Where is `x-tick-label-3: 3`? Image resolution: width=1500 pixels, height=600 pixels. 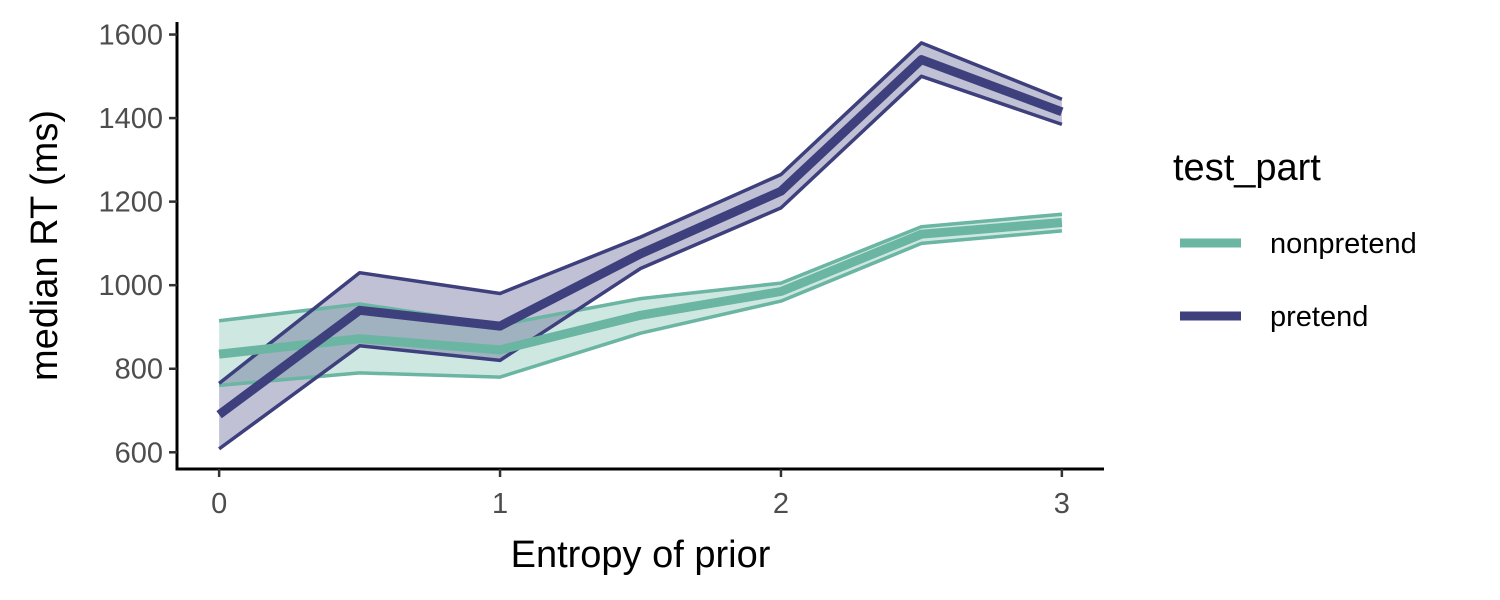
x-tick-label-3: 3 is located at coordinates (1062, 504).